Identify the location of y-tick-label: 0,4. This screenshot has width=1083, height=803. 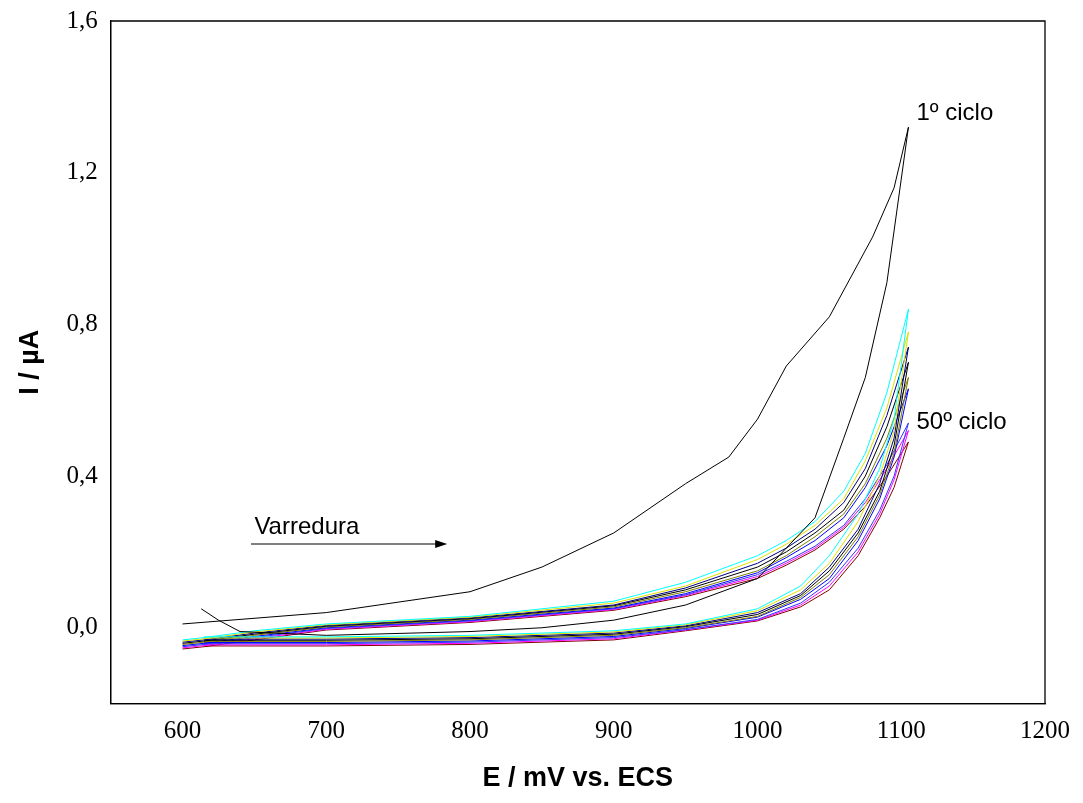
(82, 474).